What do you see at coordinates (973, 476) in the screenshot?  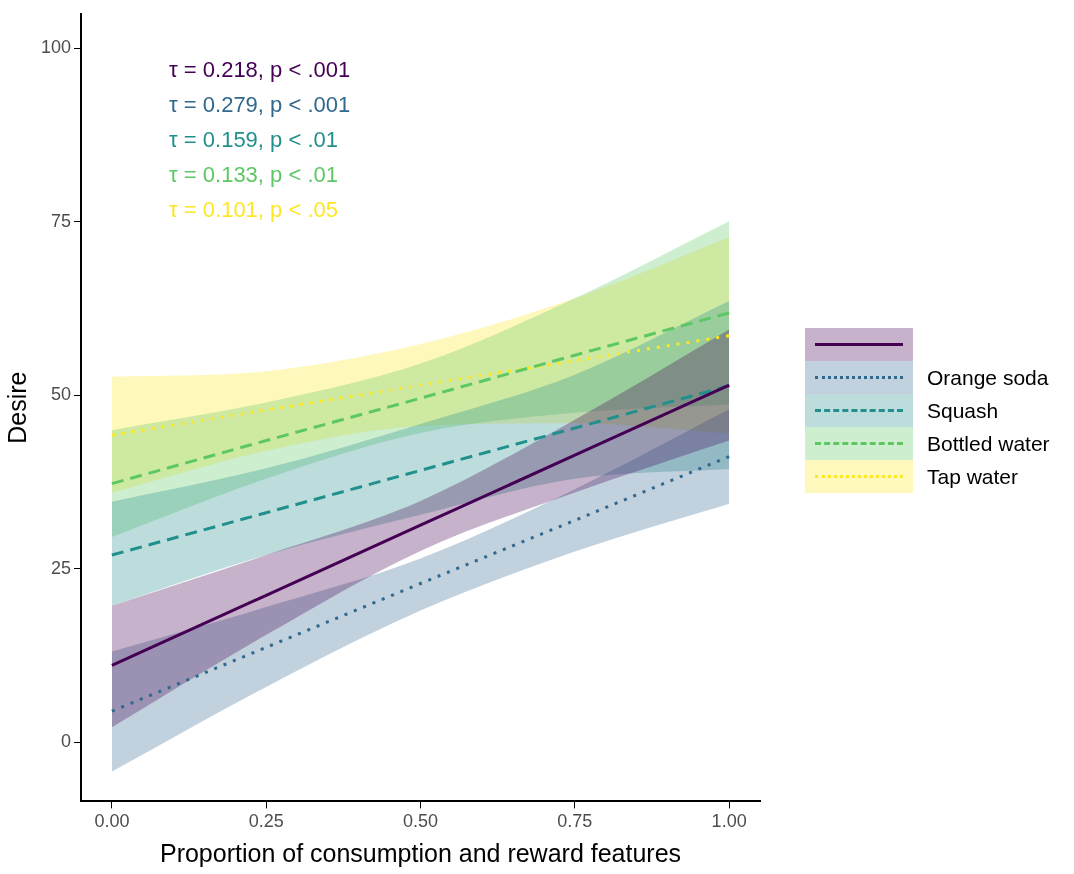 I see `legend-label: Tap water` at bounding box center [973, 476].